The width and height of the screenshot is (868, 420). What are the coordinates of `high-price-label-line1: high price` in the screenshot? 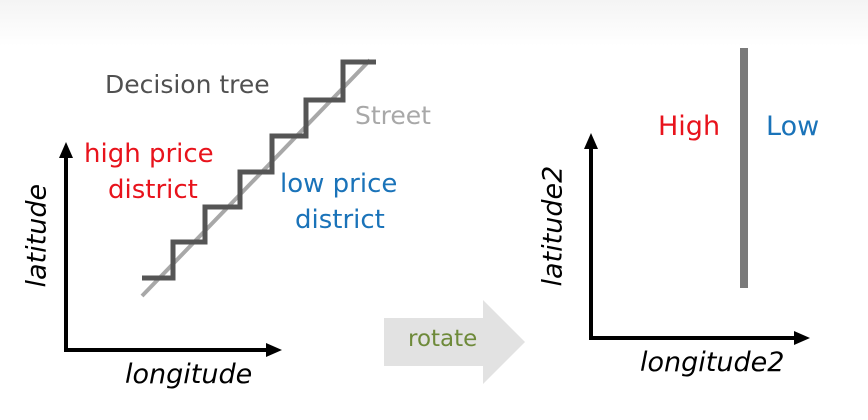 It's located at (149, 154).